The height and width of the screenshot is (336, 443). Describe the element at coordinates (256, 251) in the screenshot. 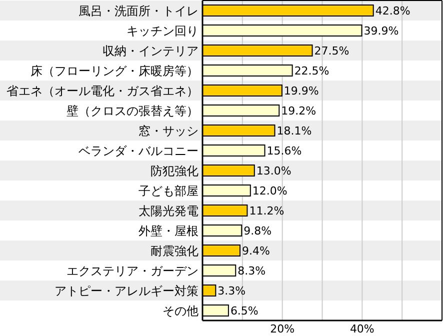

I see `data-label: 9.4%` at that location.